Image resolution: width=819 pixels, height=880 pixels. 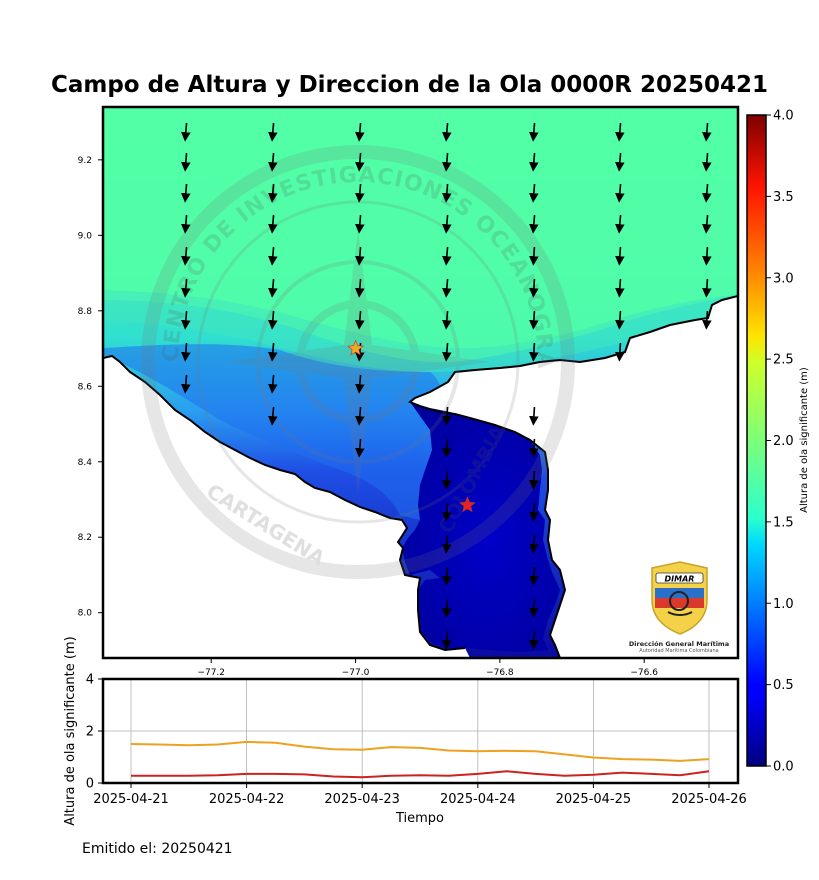 What do you see at coordinates (355, 347) in the screenshot?
I see `orange-star-marker` at bounding box center [355, 347].